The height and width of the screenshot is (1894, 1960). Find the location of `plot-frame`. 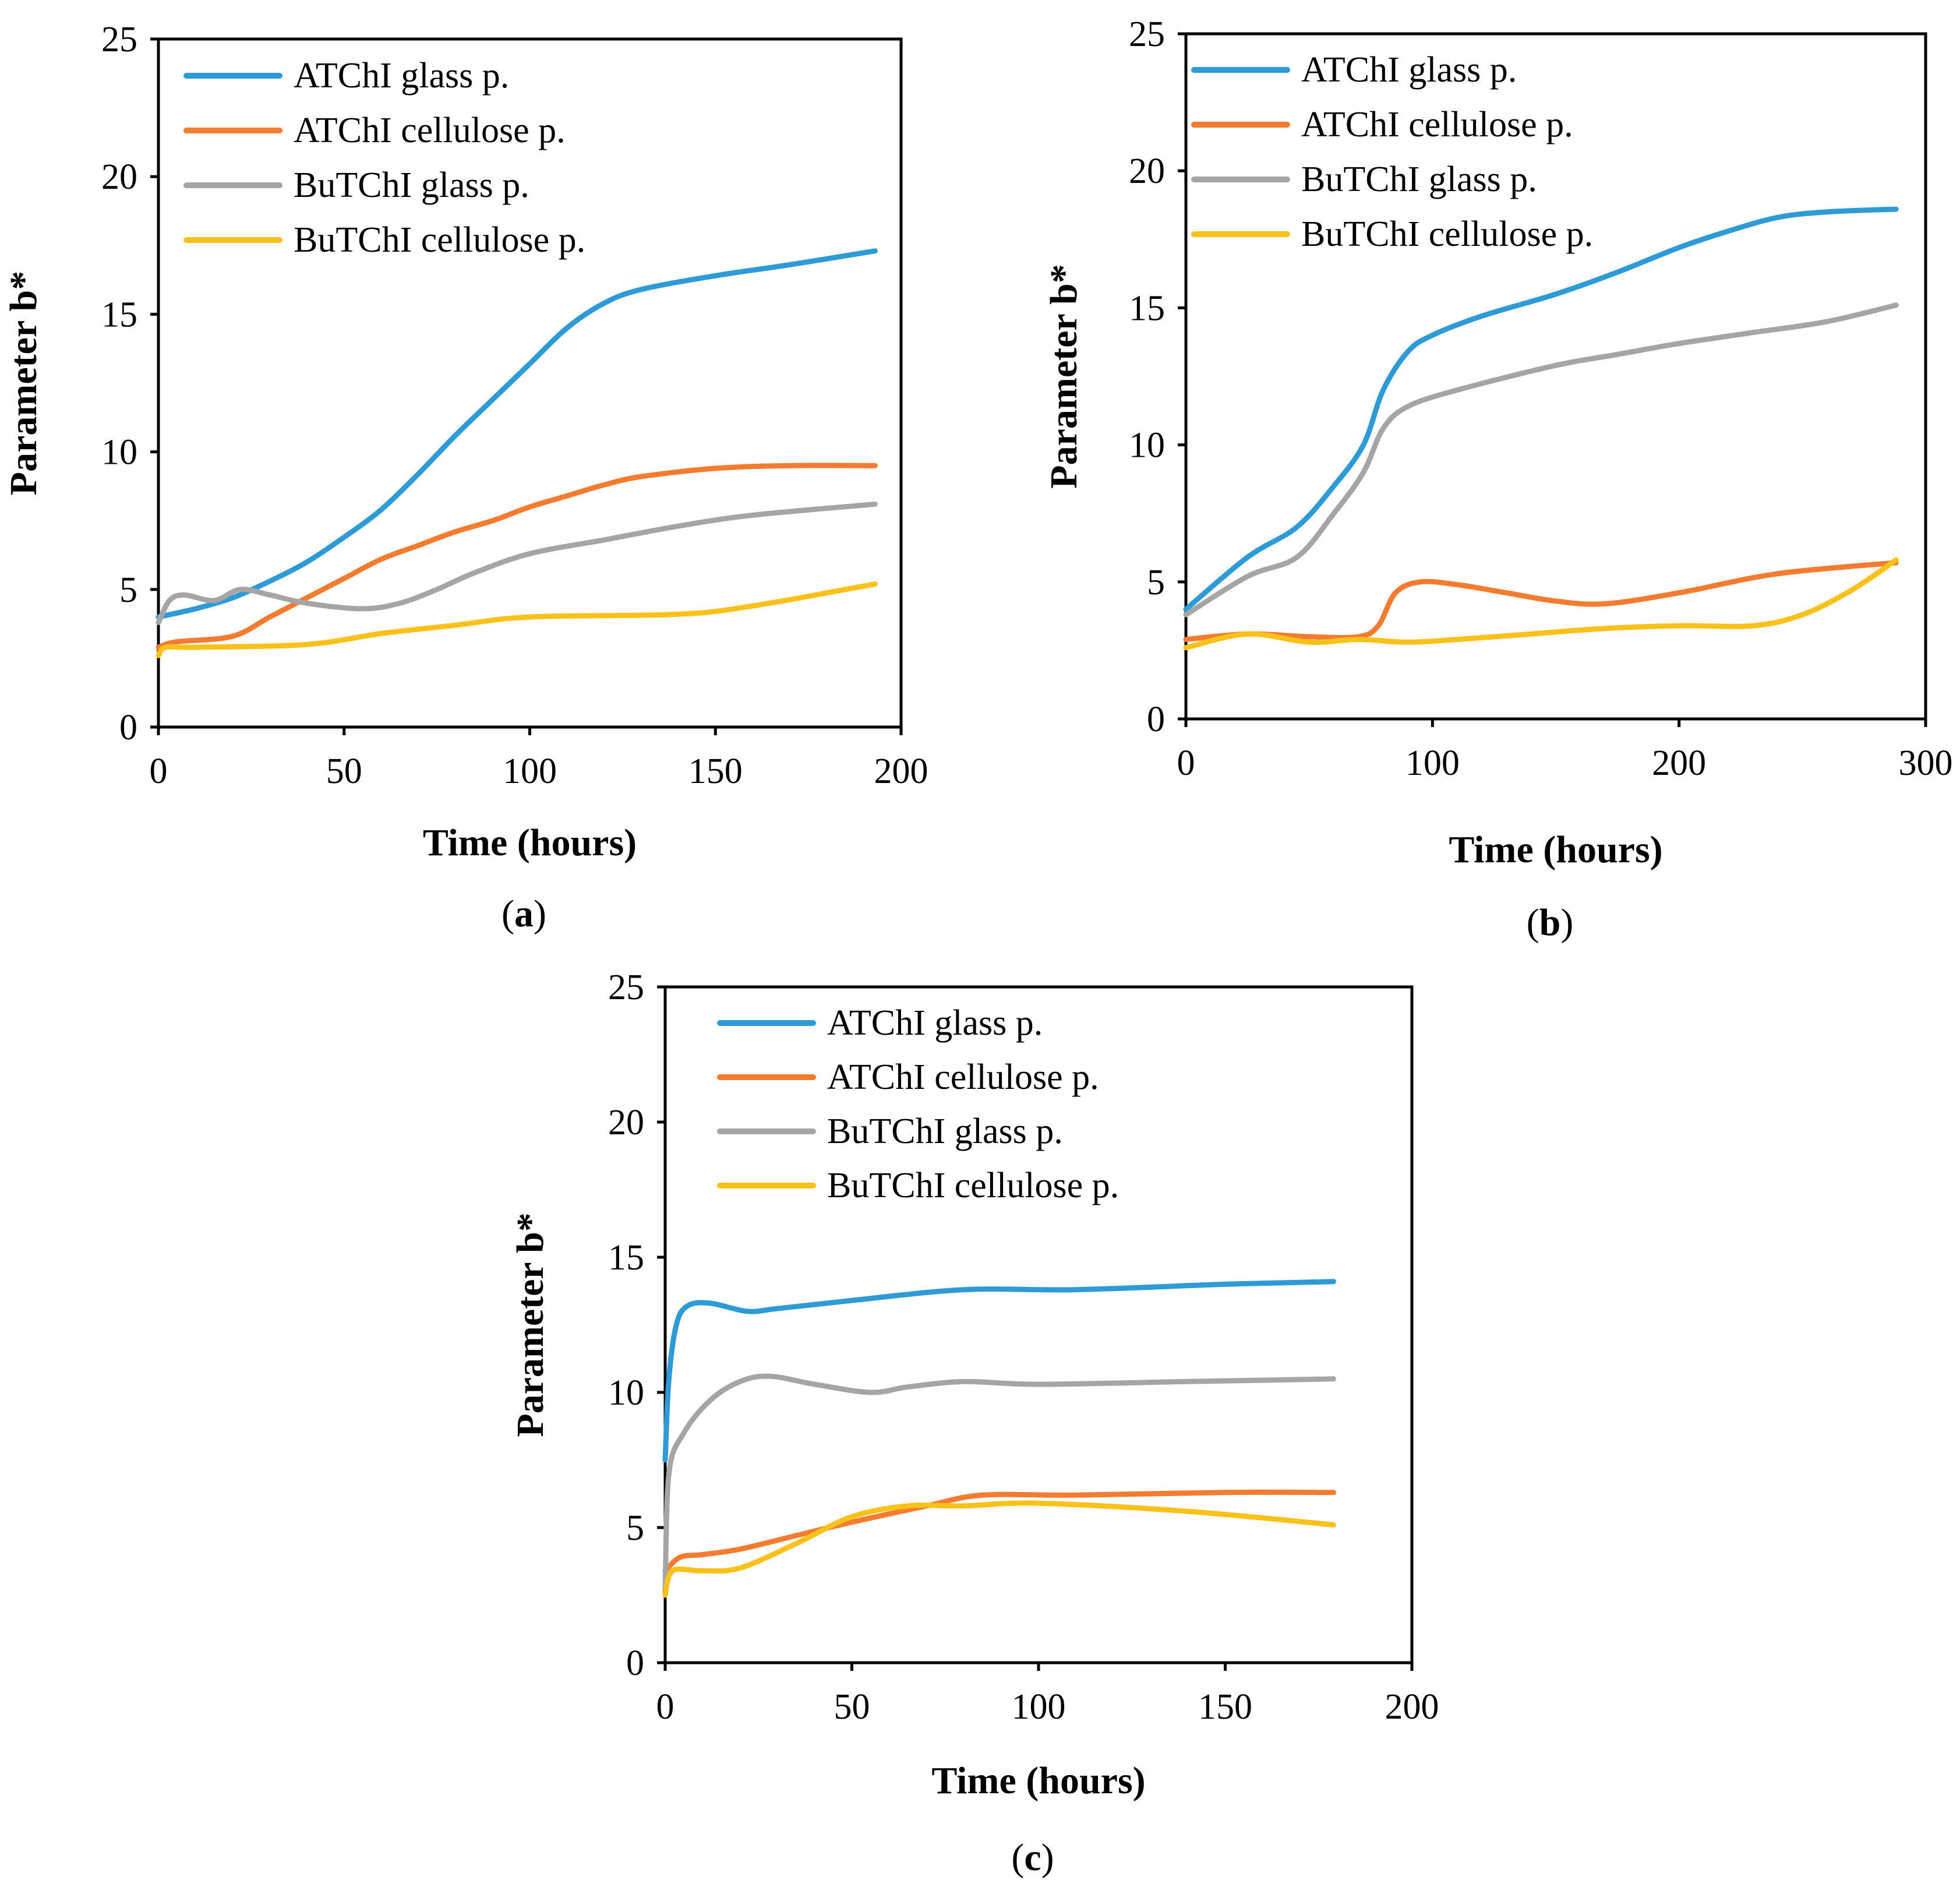

plot-frame is located at coordinates (1556, 376).